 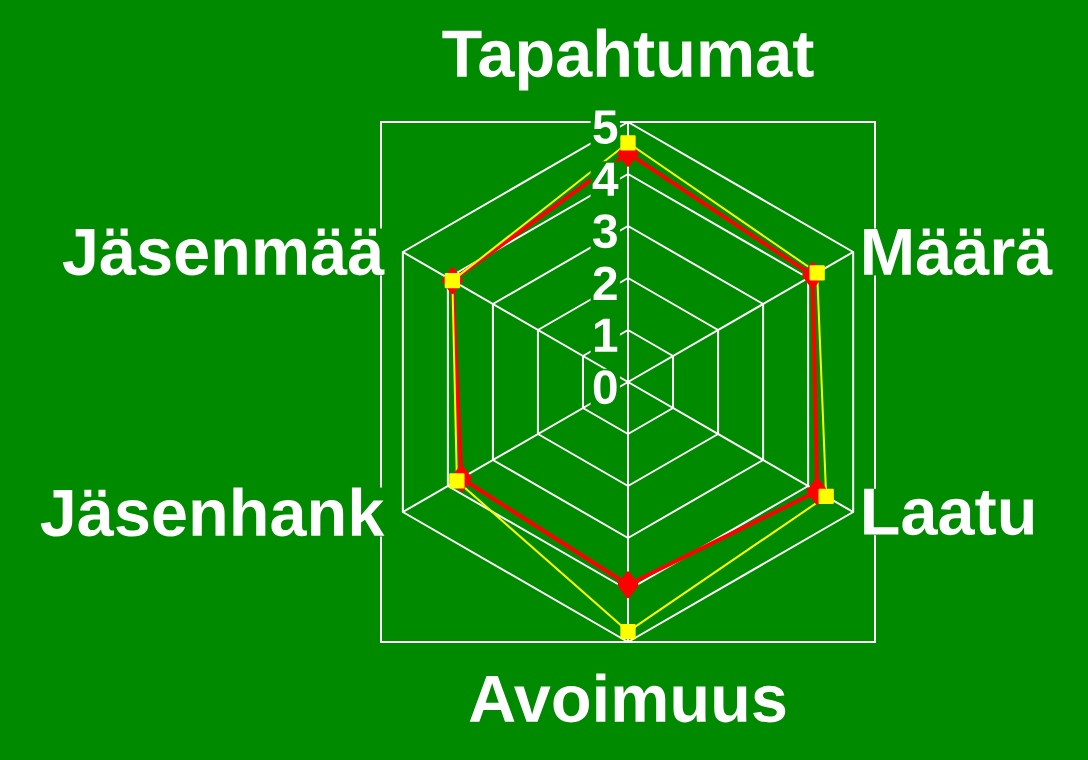 What do you see at coordinates (606, 335) in the screenshot?
I see `y-tick-label: 1` at bounding box center [606, 335].